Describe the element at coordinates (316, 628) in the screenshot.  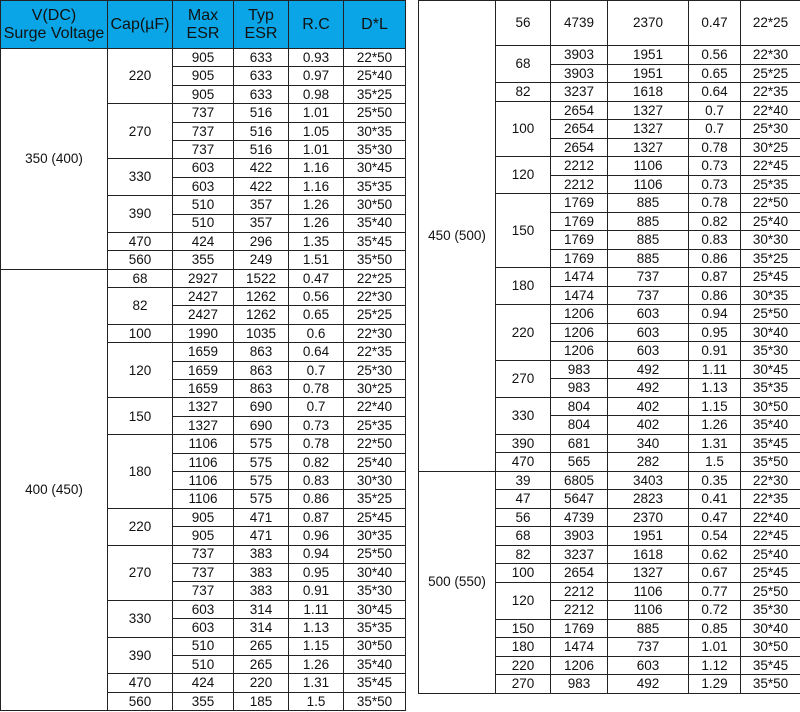
I see `rc-cell: 1.13` at that location.